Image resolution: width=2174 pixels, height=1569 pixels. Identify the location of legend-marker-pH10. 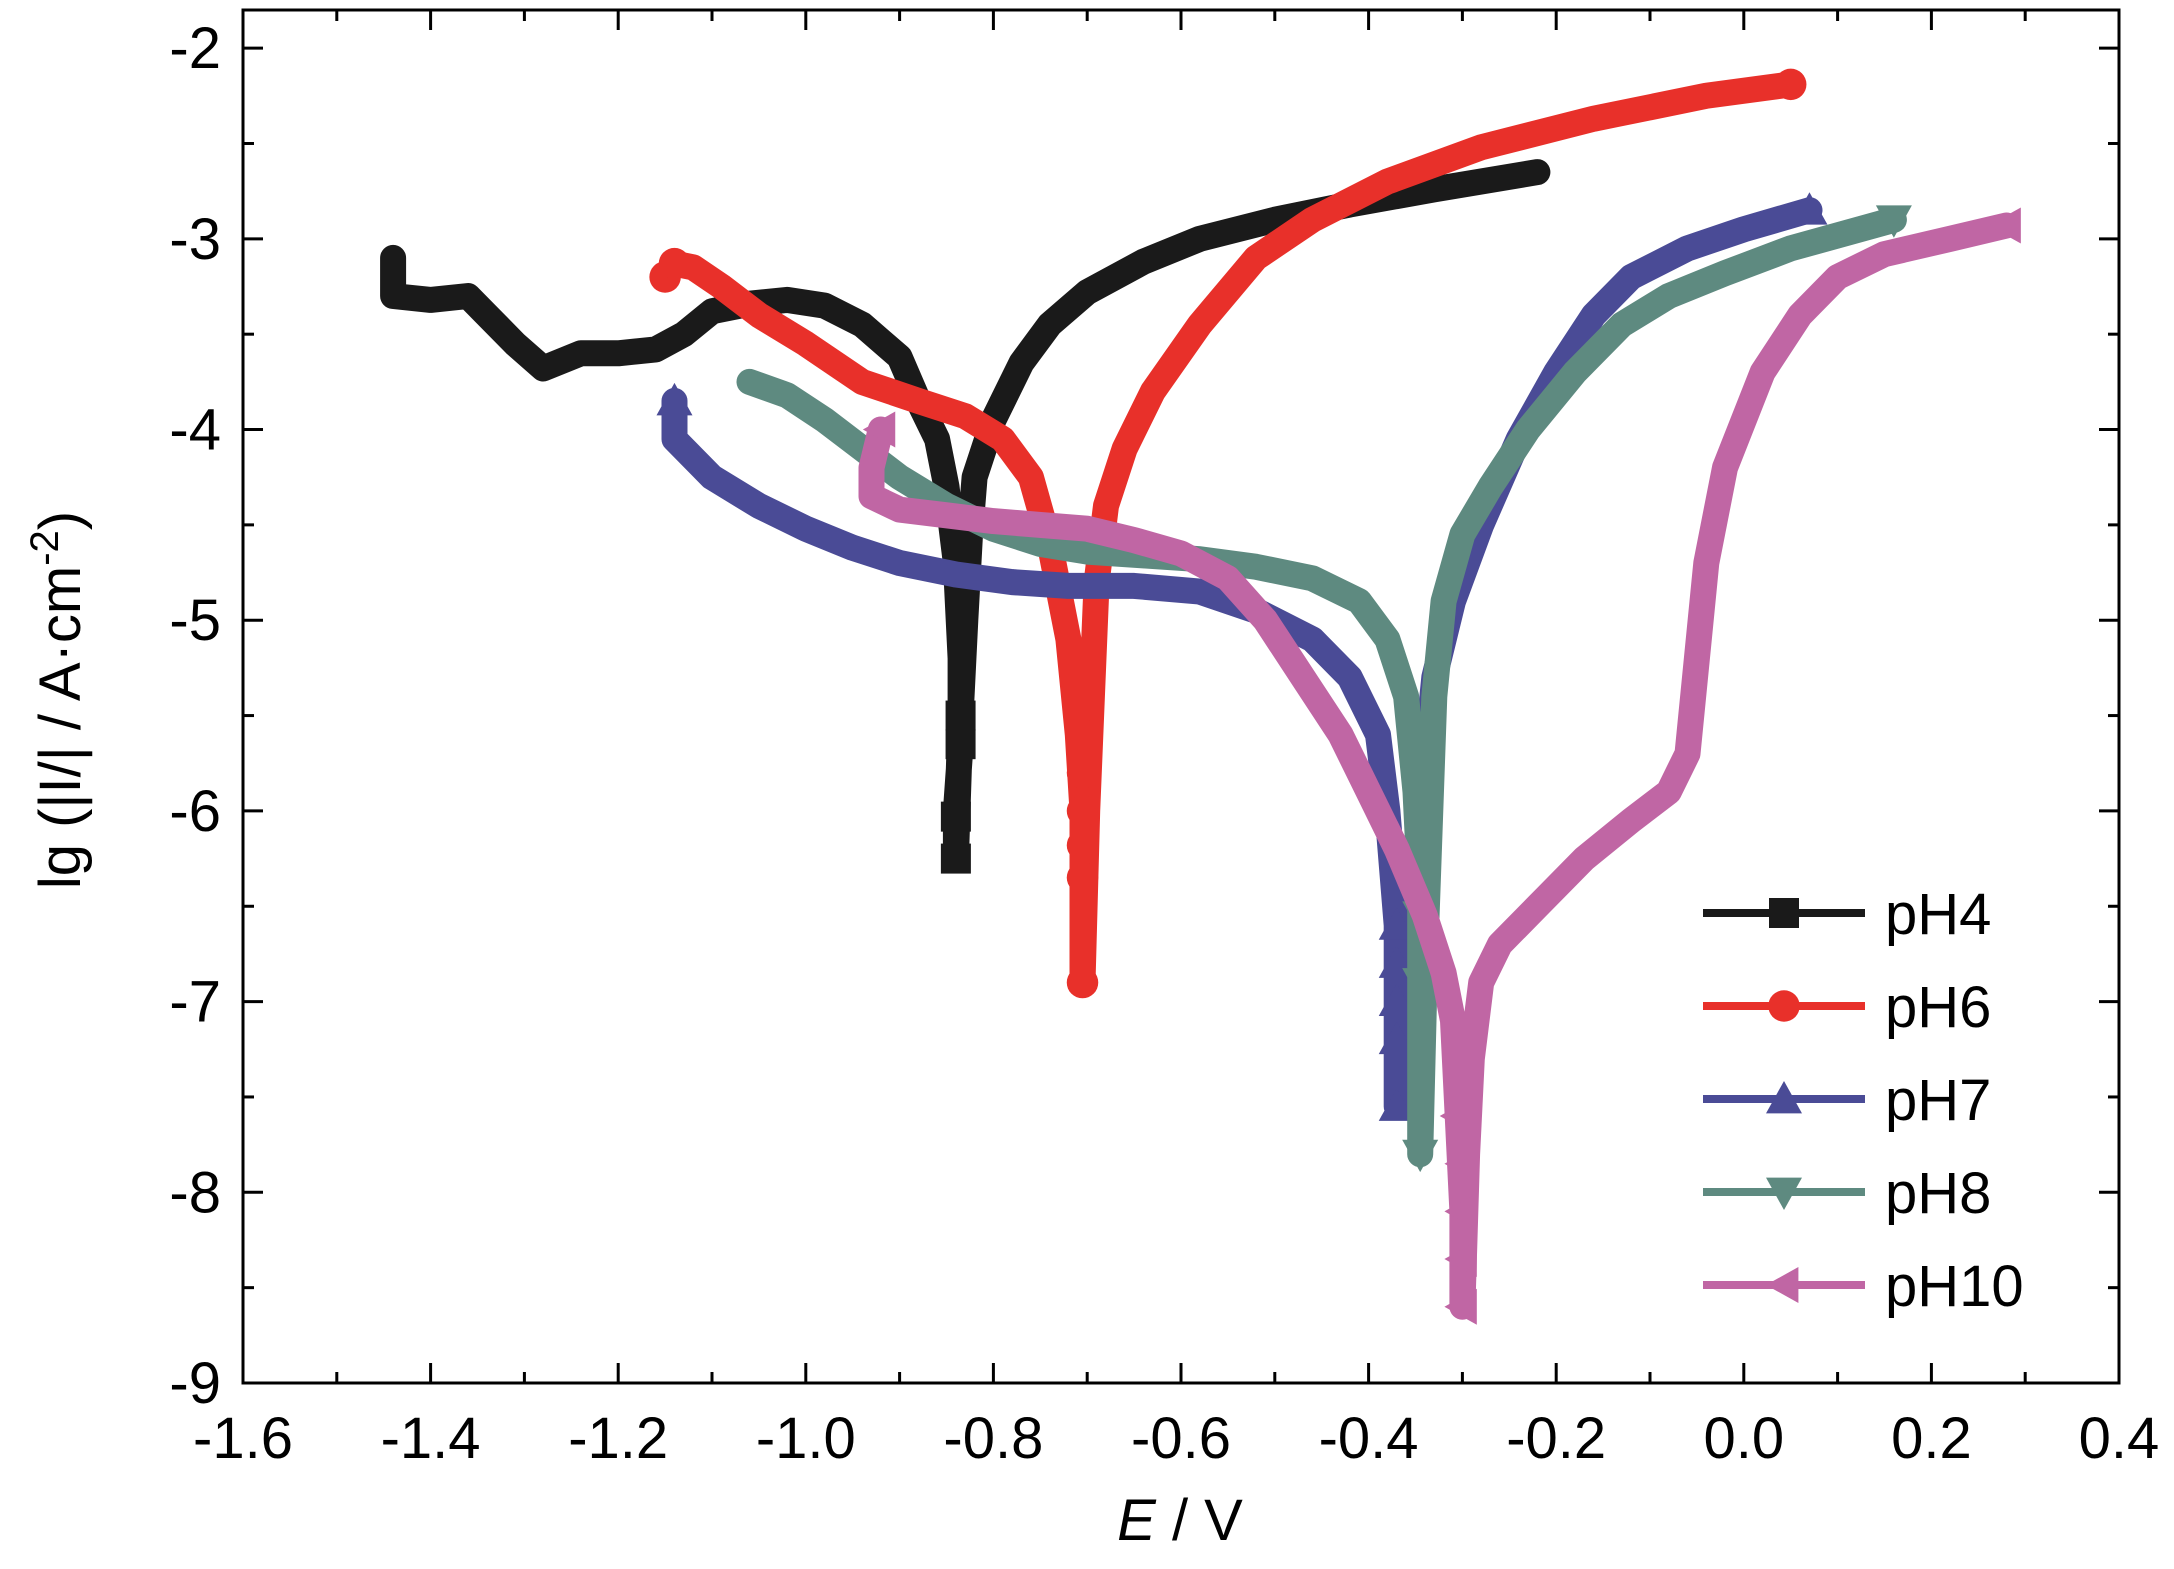
(1782, 1285).